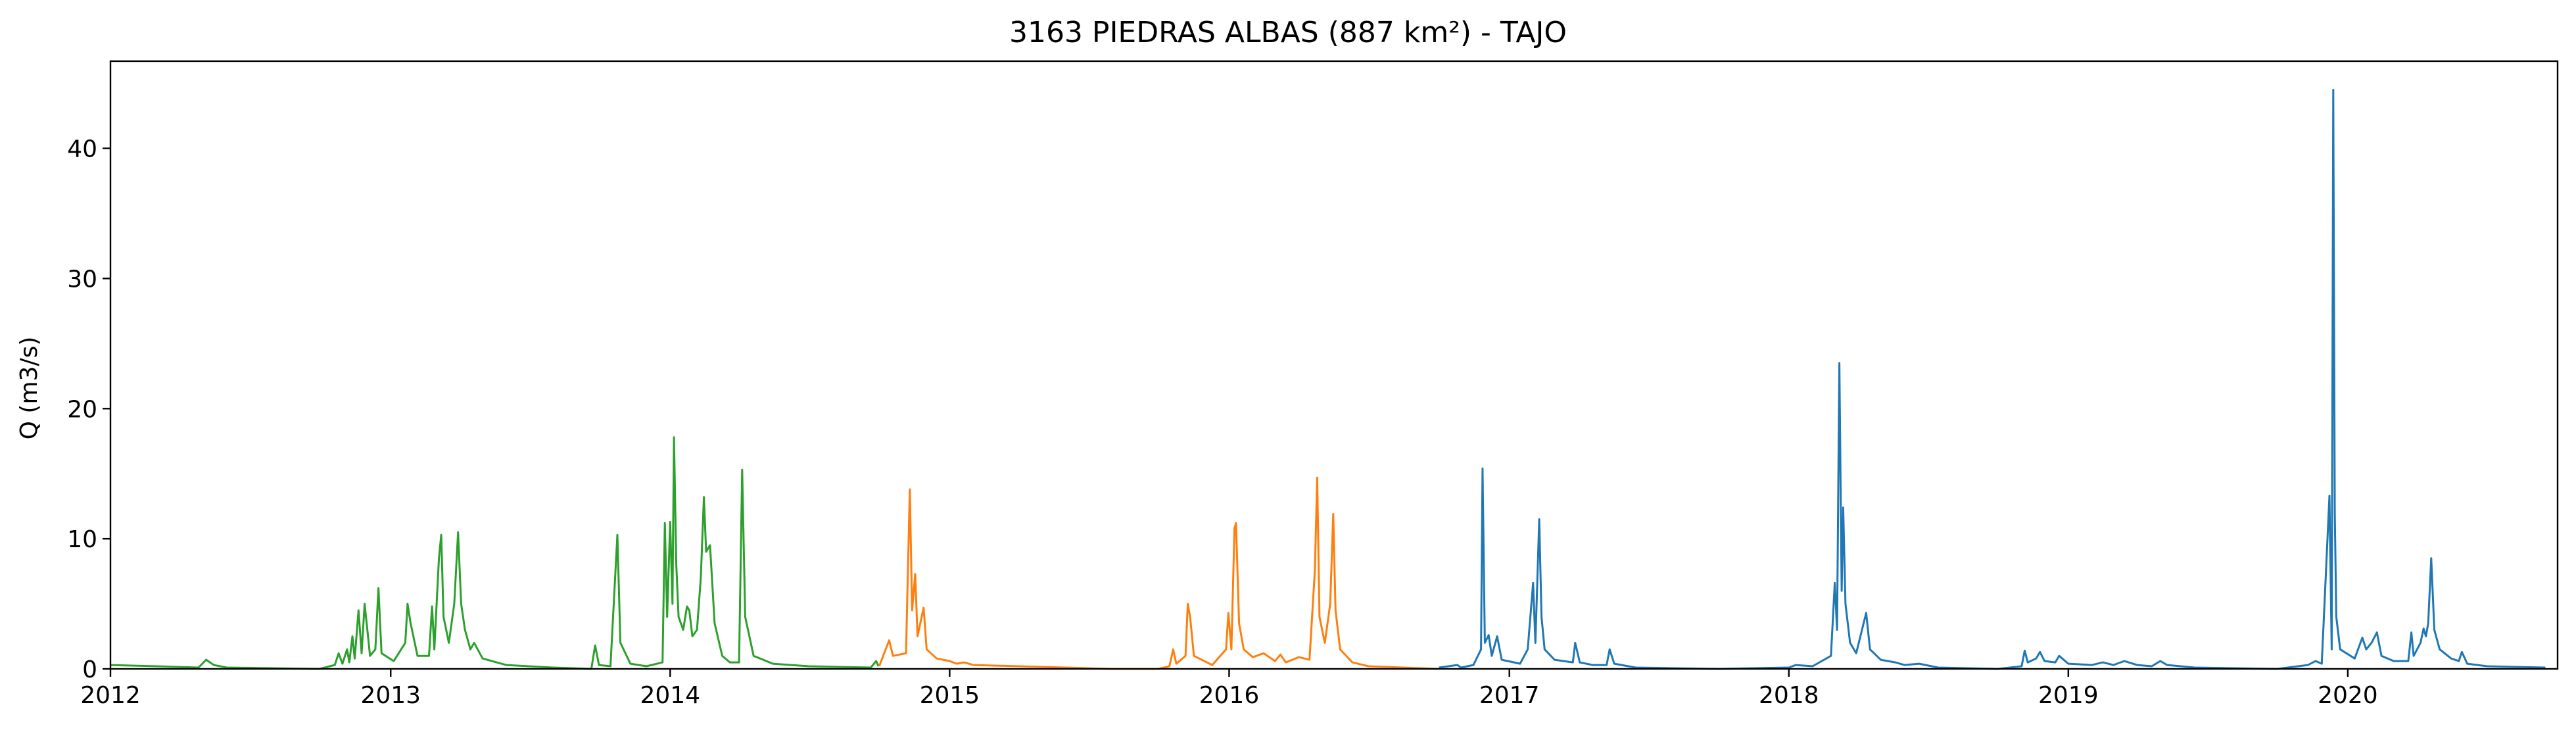  I want to click on y-axis: 0 10 20 30 40, so click(88, 410).